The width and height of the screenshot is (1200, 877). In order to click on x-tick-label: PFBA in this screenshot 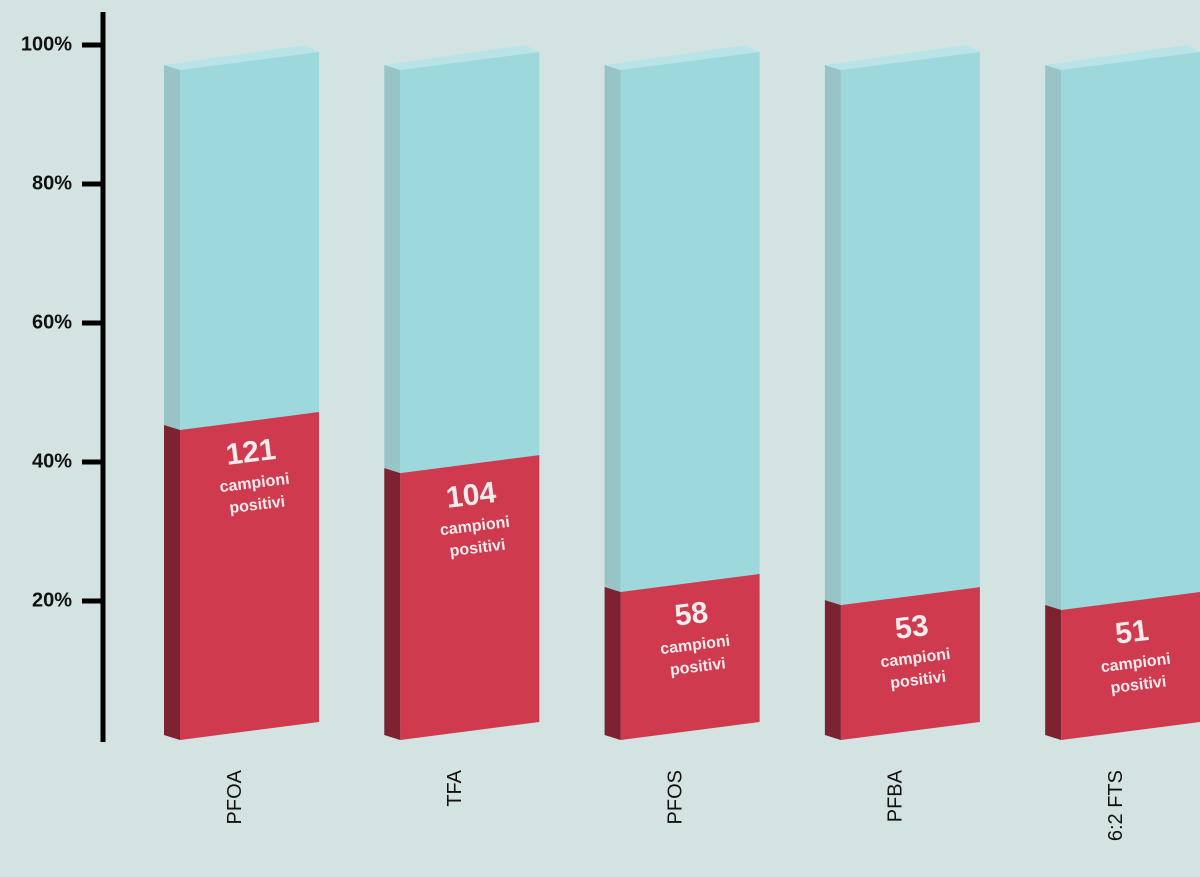, I will do `click(896, 795)`.